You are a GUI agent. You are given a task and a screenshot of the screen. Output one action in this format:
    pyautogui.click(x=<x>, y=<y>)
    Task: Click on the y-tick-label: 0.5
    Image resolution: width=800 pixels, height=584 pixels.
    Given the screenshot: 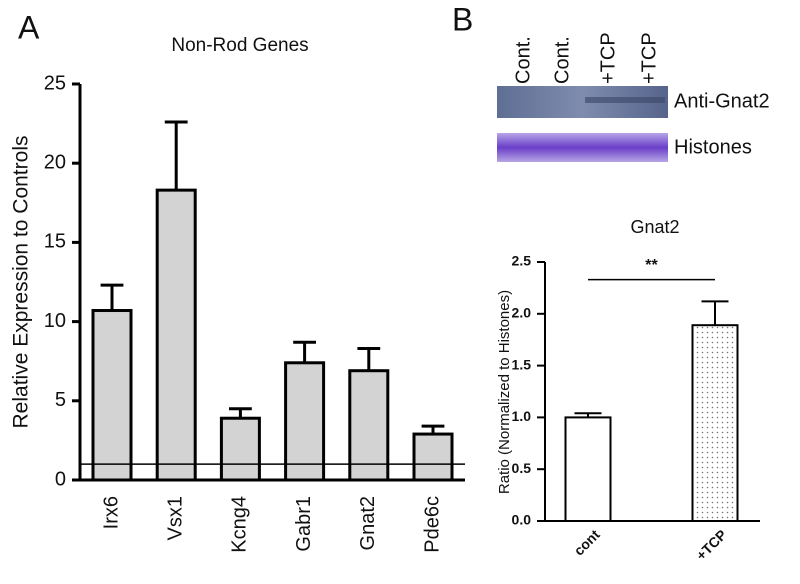 What is the action you would take?
    pyautogui.click(x=522, y=468)
    